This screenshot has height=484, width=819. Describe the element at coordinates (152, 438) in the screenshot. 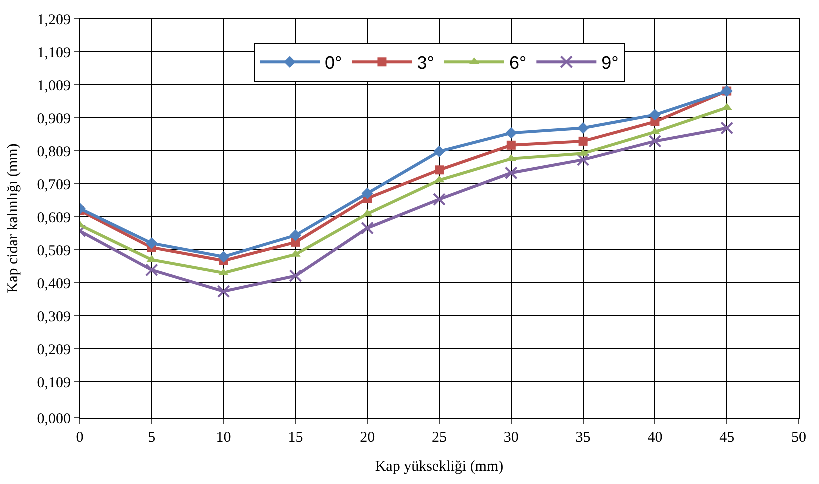

I see `x-tick-label: 5` at that location.